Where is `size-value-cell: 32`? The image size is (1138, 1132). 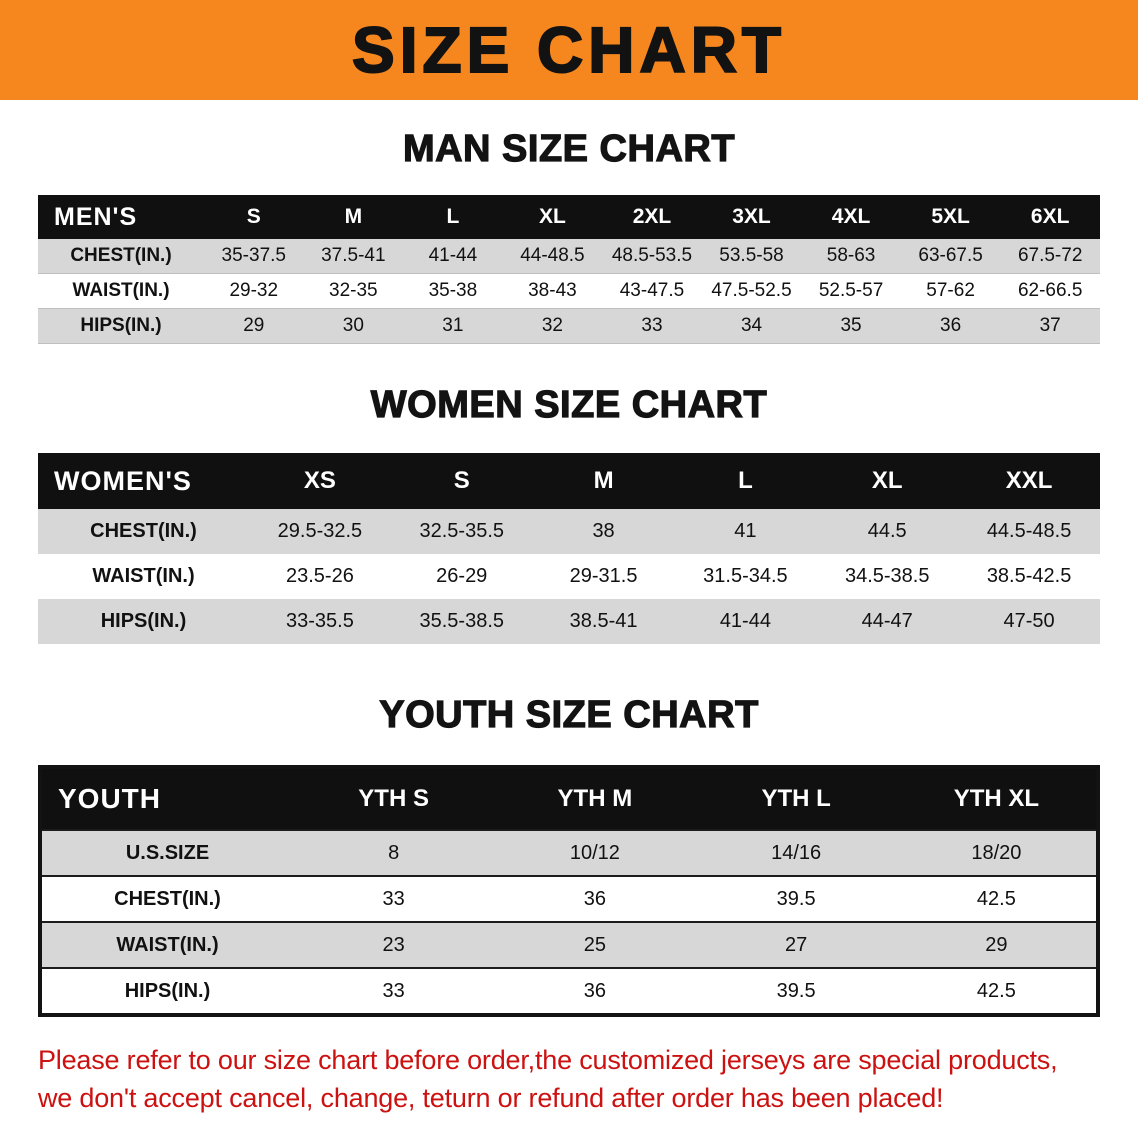 size-value-cell: 32 is located at coordinates (552, 325).